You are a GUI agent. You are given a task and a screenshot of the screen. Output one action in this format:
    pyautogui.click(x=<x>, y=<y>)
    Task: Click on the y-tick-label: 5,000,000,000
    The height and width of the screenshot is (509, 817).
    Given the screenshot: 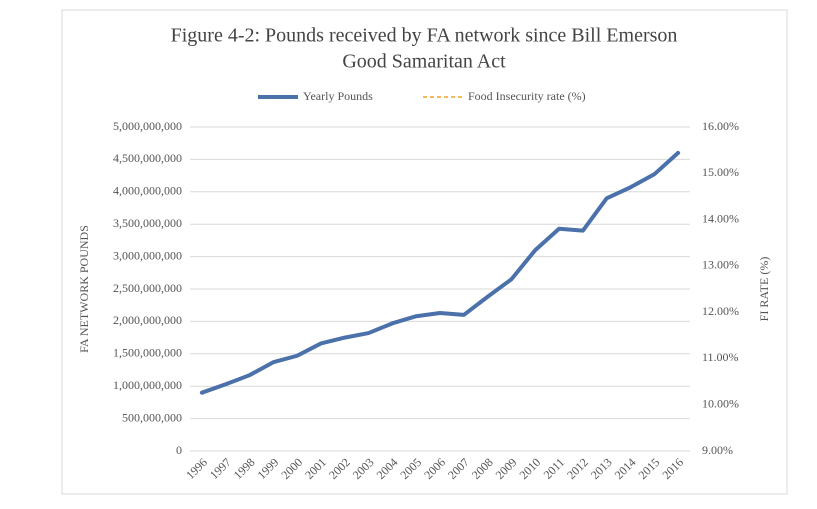 What is the action you would take?
    pyautogui.click(x=147, y=126)
    